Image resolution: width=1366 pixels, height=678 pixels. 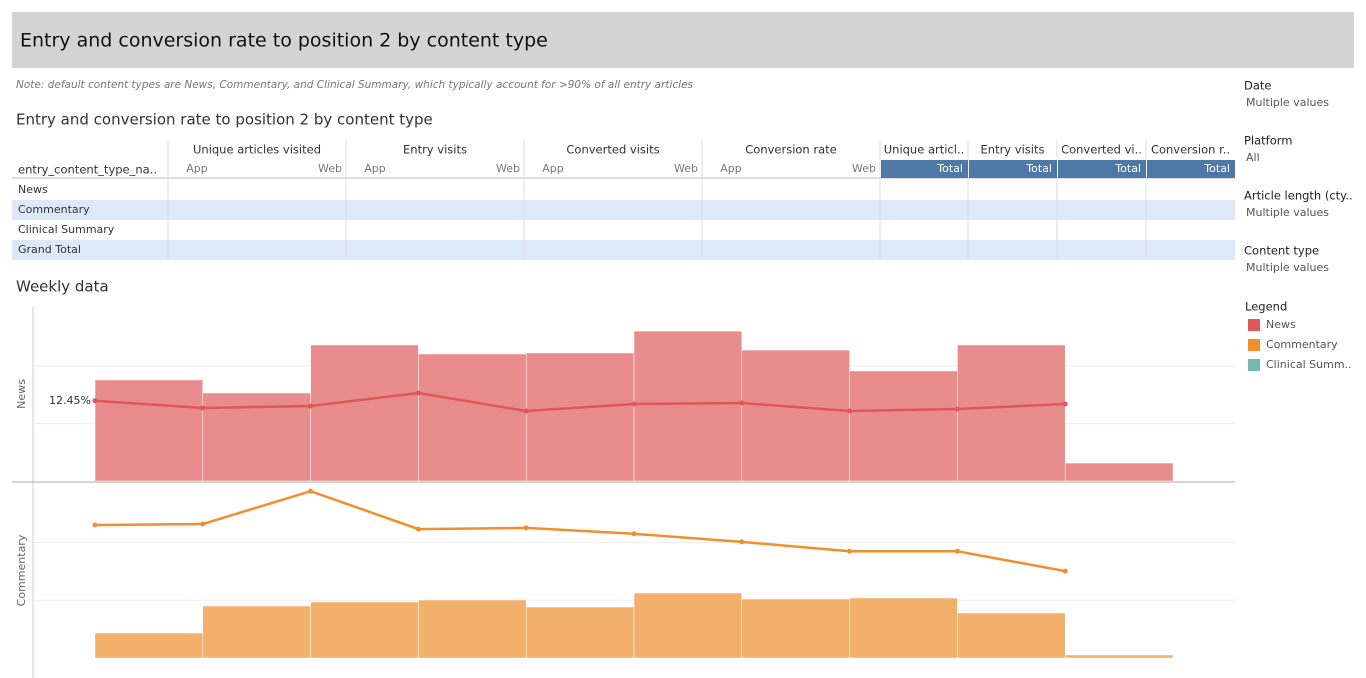 What do you see at coordinates (924, 150) in the screenshot?
I see `column-header: Unique articl..` at bounding box center [924, 150].